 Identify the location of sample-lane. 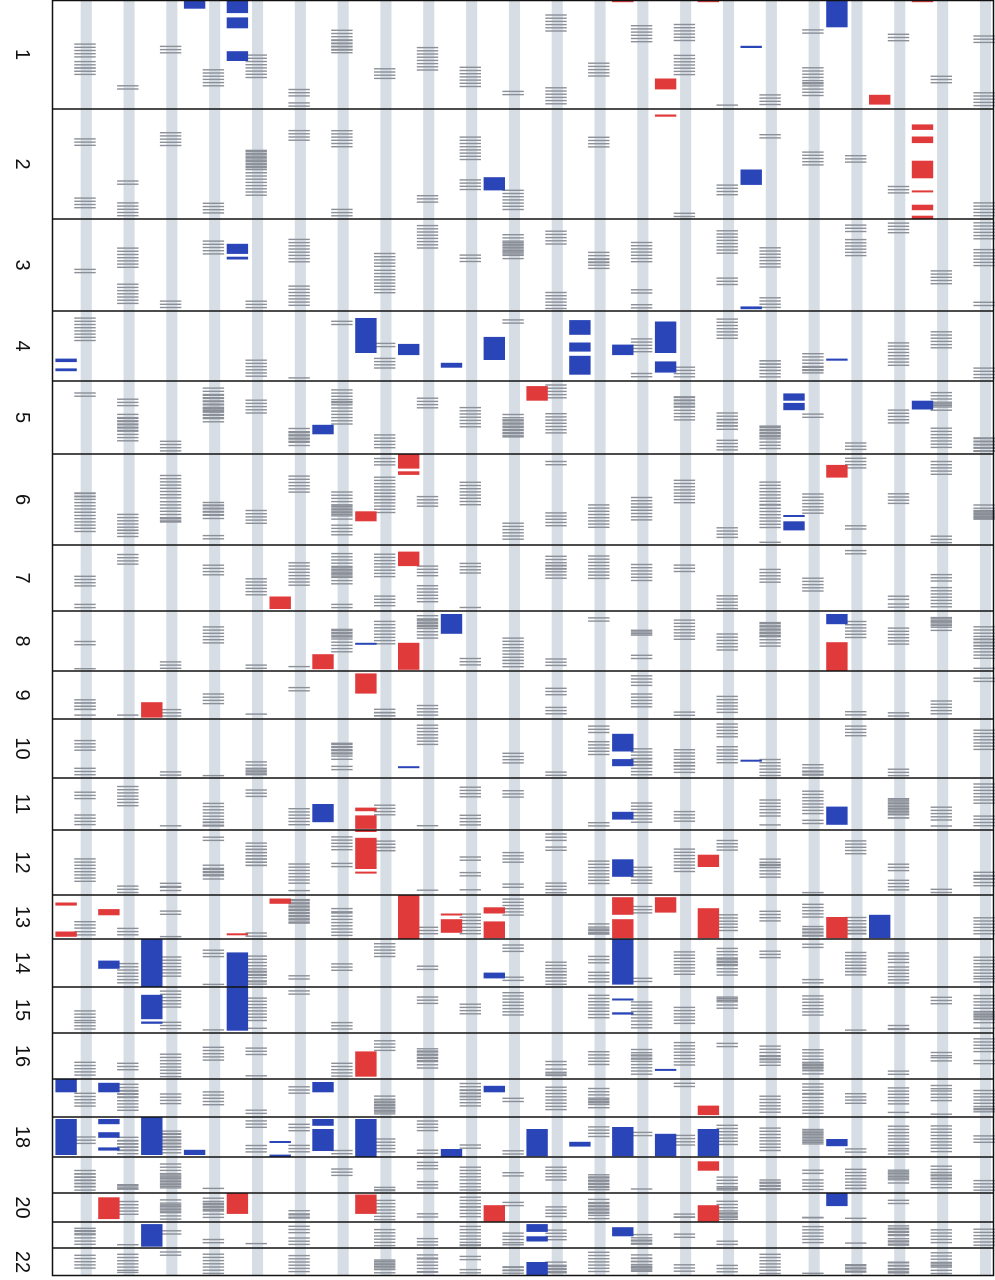
(86, 638).